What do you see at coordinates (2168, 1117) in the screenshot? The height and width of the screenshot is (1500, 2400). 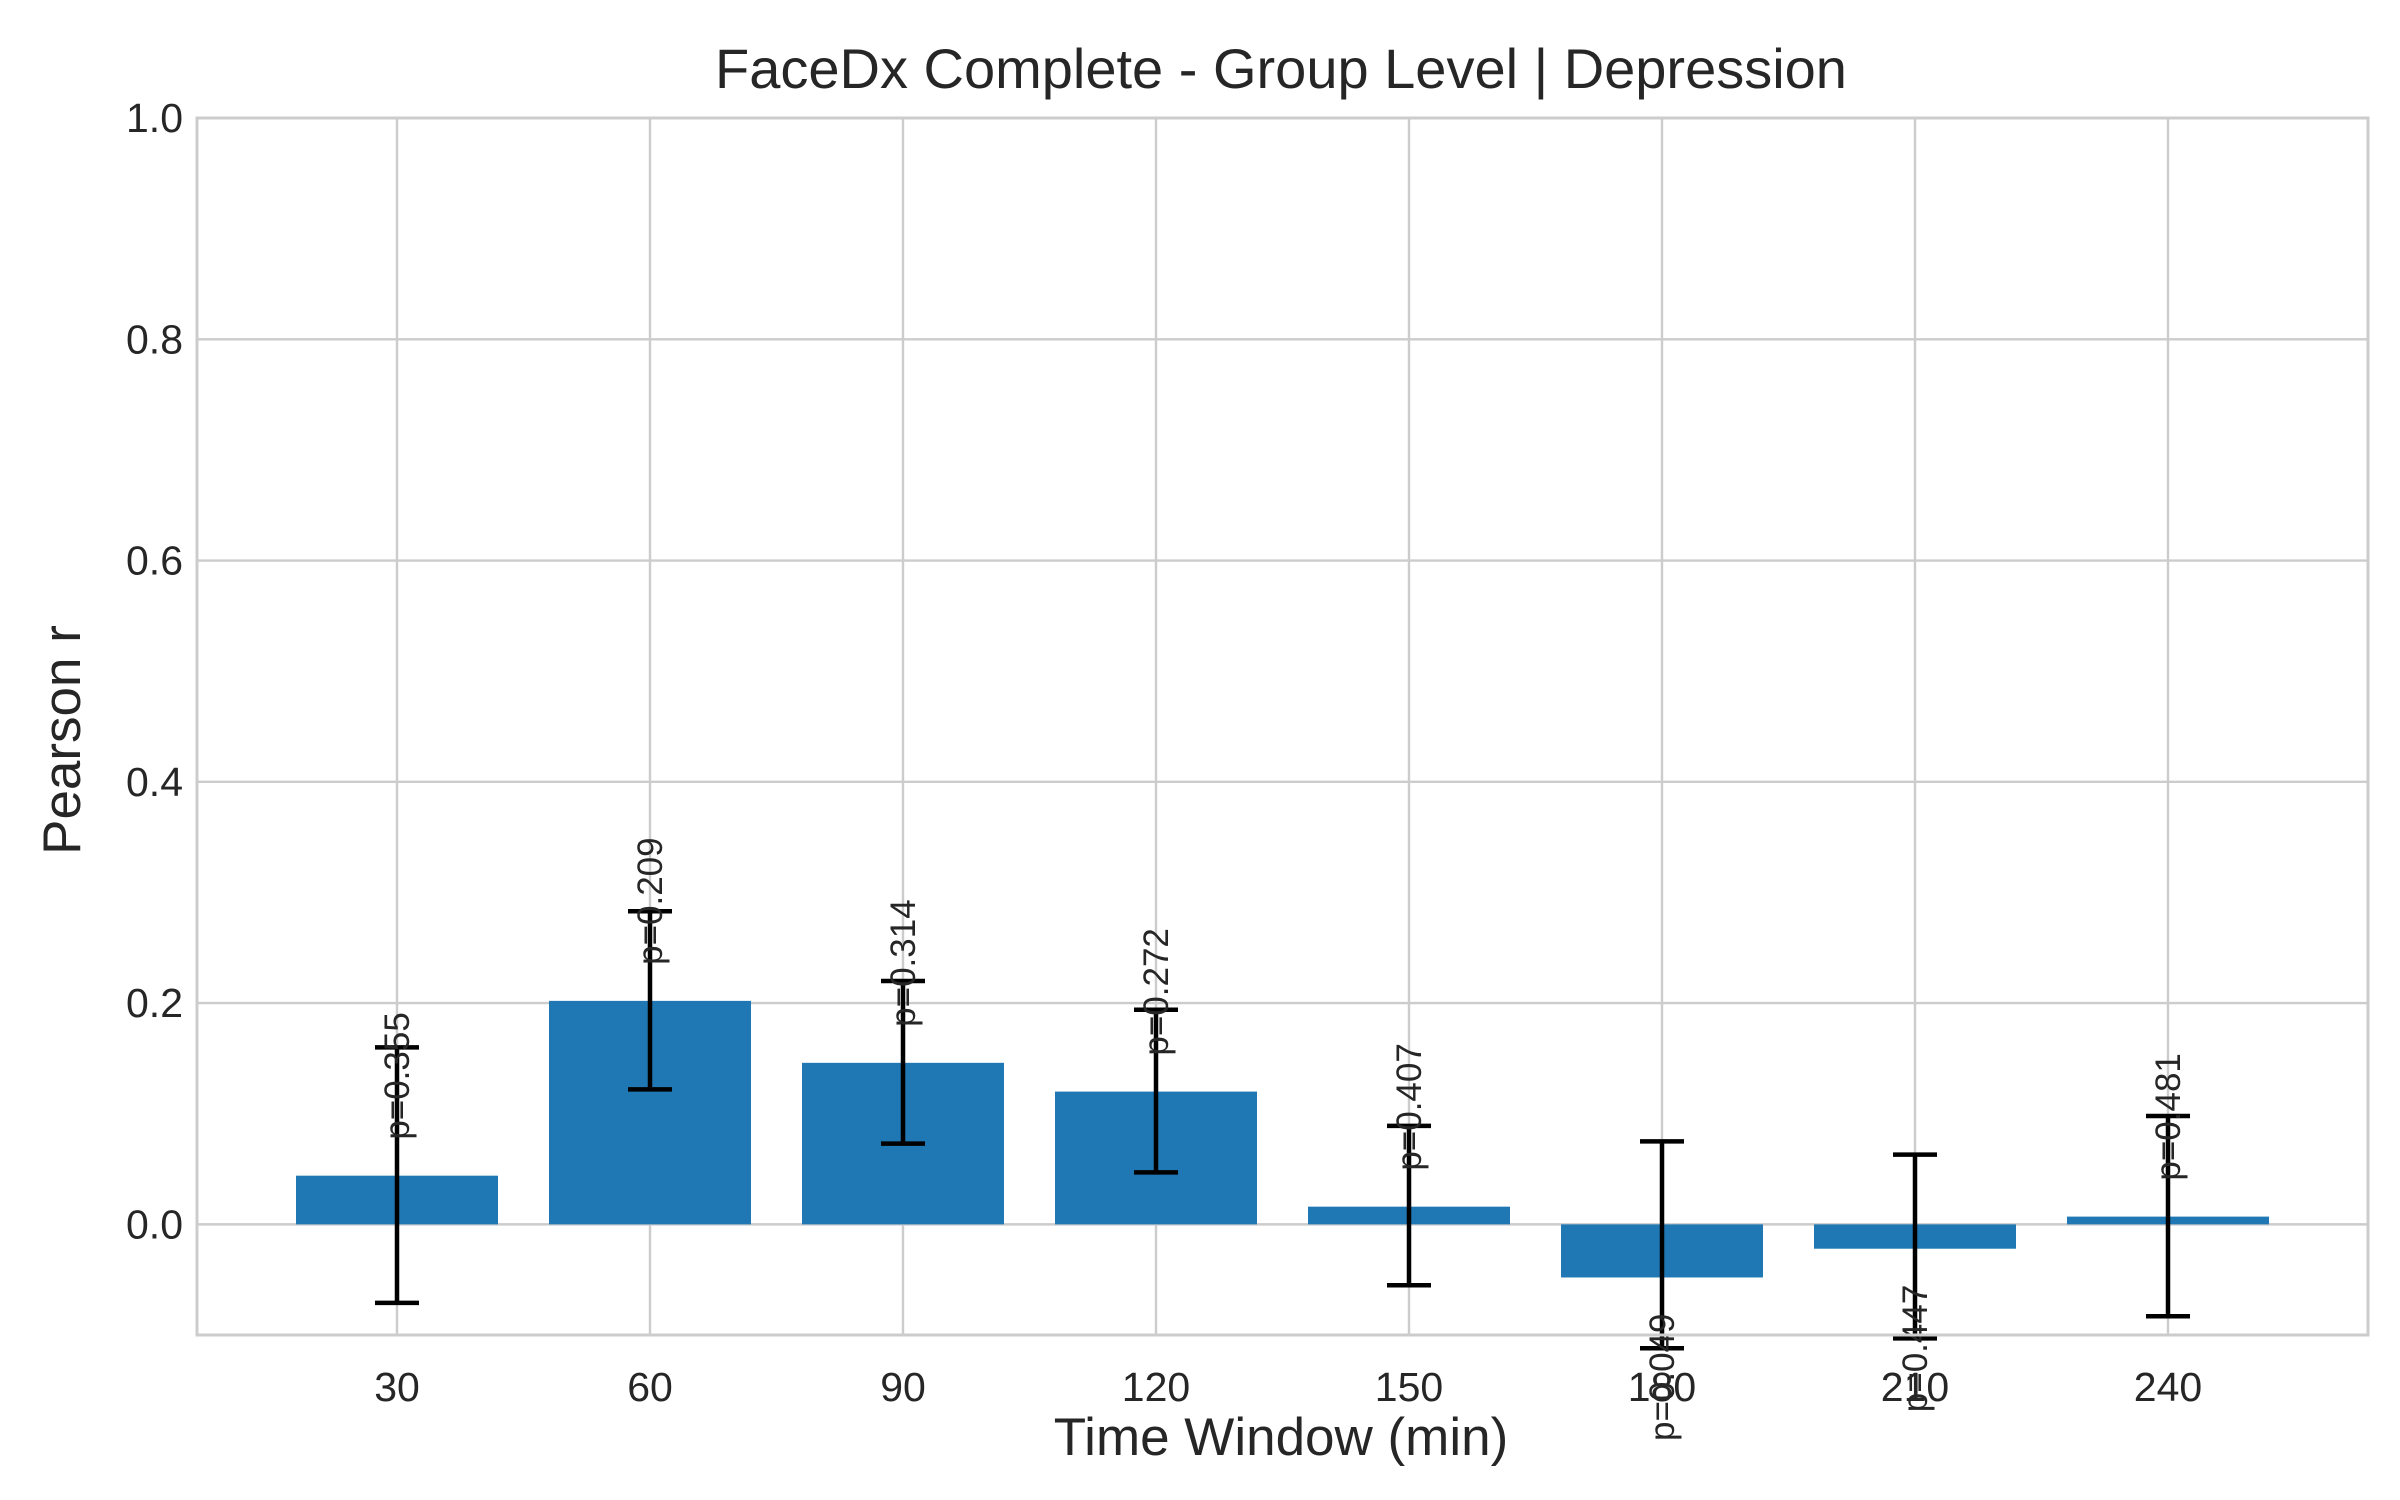 I see `p-value-label: p=0.481` at bounding box center [2168, 1117].